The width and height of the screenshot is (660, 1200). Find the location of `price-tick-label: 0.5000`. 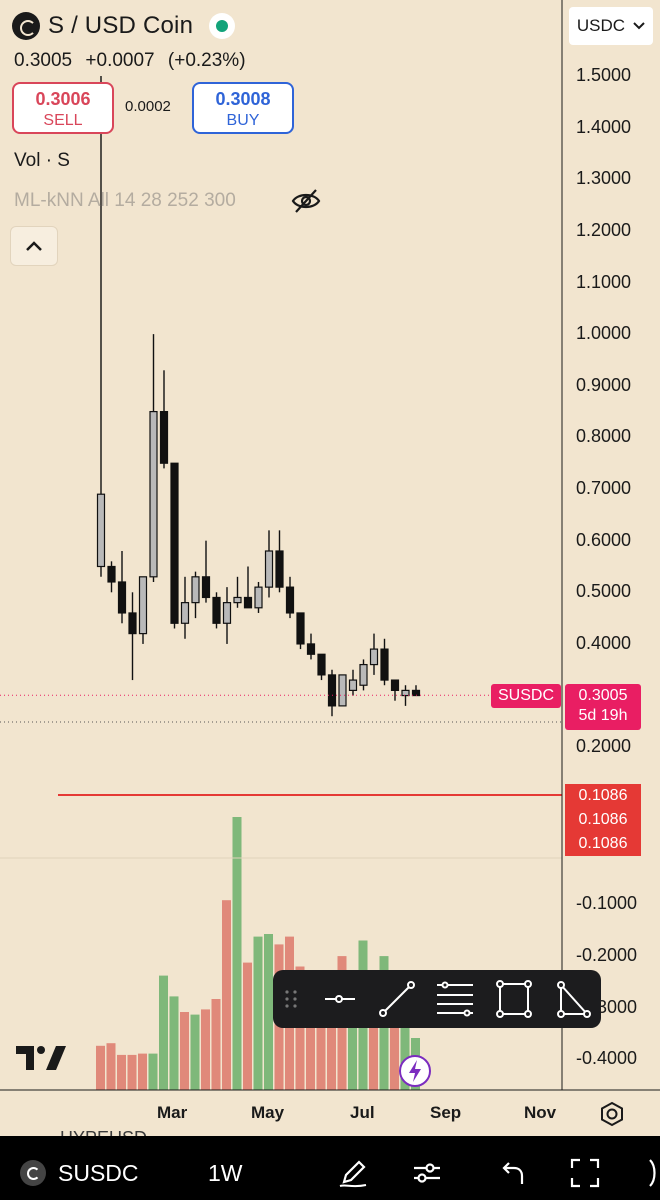

price-tick-label: 0.5000 is located at coordinates (604, 591).